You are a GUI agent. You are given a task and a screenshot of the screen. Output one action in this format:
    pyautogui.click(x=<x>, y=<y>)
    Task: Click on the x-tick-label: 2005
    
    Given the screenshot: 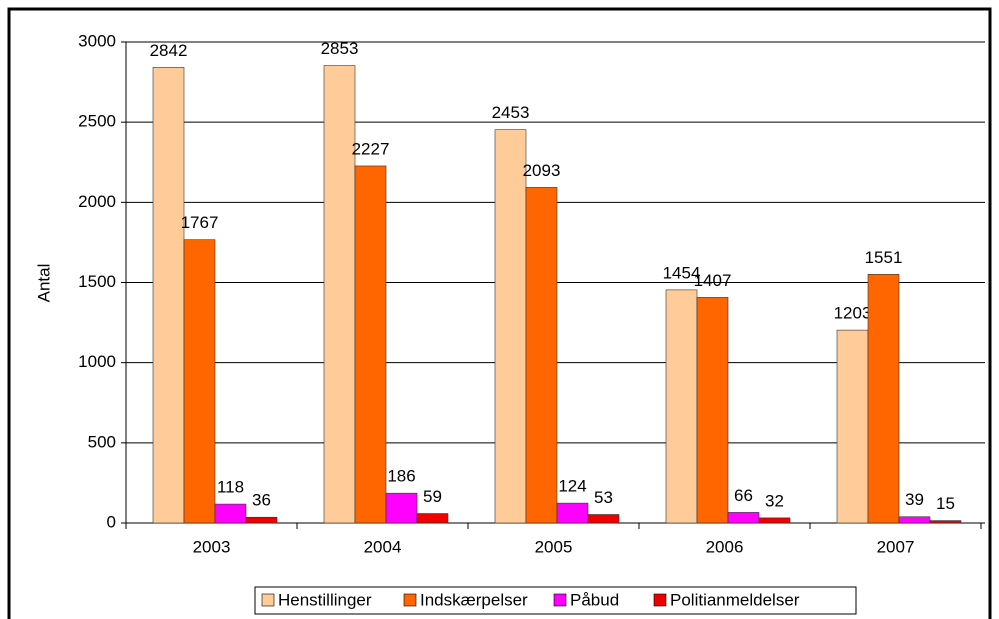 What is the action you would take?
    pyautogui.click(x=554, y=546)
    